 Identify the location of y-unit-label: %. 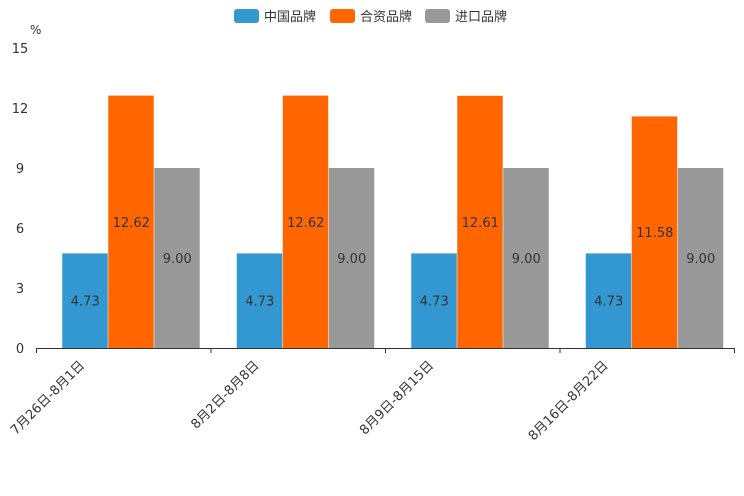
(35, 30).